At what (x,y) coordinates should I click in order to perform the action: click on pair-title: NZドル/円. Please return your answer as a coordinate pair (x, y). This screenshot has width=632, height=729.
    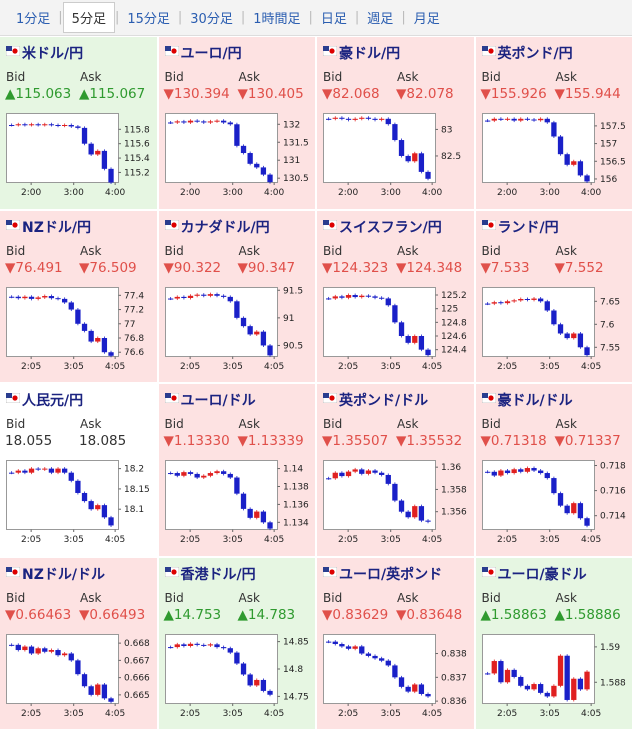
    Looking at the image, I should click on (56, 227).